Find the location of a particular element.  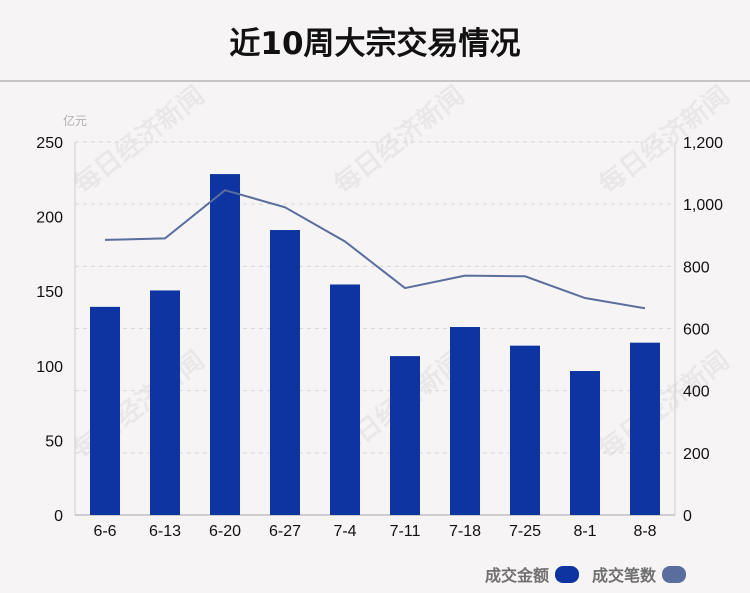

x-axis-tick-label: 7-25 is located at coordinates (525, 531).